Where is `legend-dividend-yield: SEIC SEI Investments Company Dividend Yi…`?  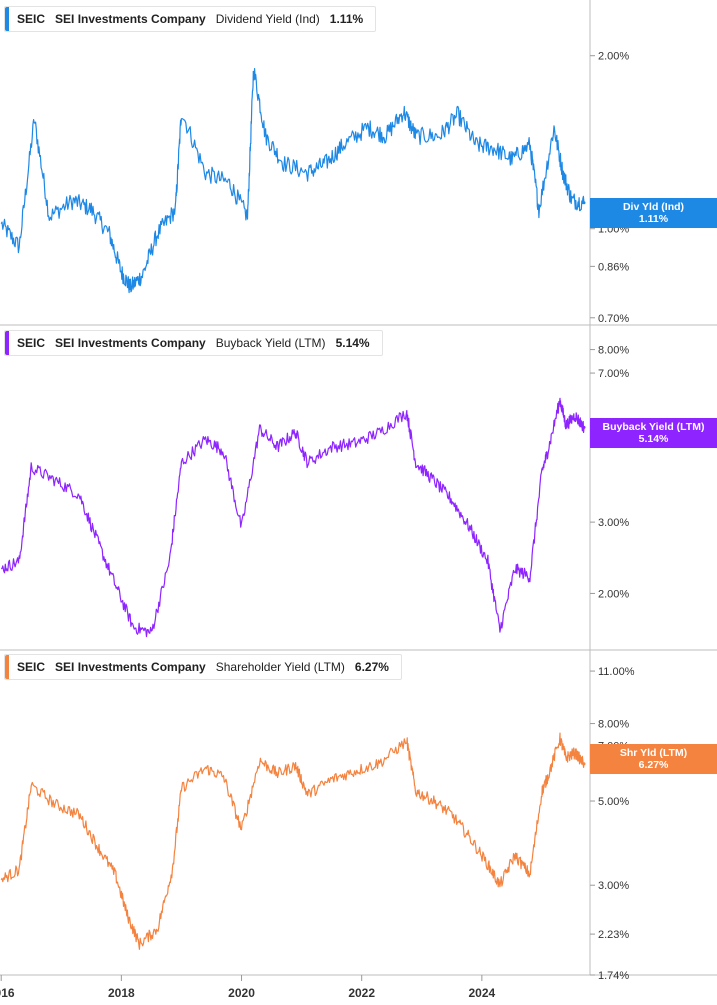
legend-dividend-yield: SEIC SEI Investments Company Dividend Yi… is located at coordinates (190, 19).